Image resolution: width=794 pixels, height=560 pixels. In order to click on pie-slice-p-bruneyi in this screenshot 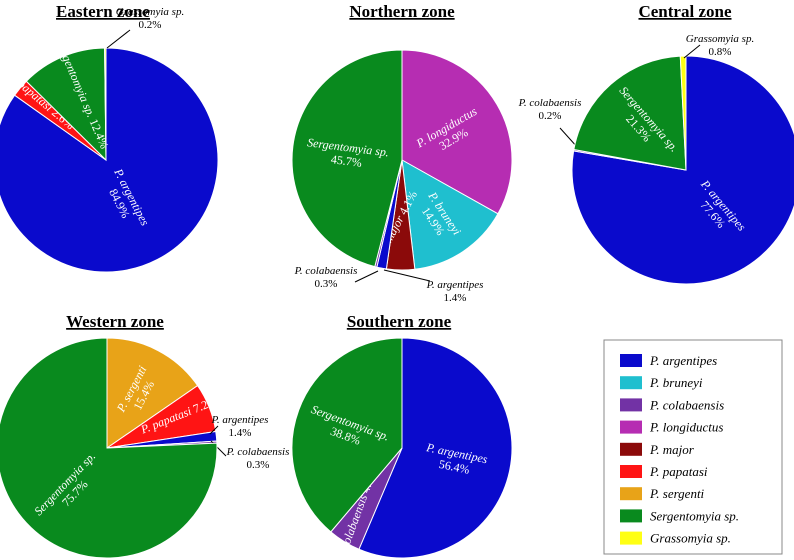, I will do `click(450, 214)`.